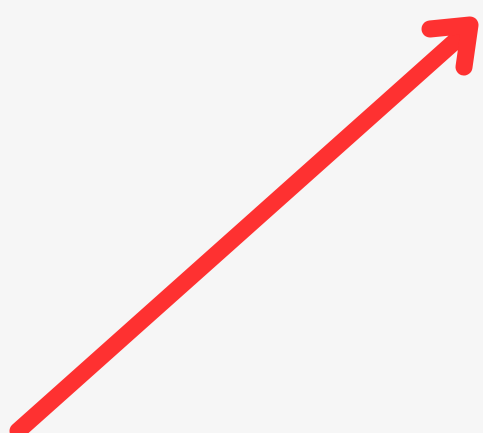  I want to click on arrow-head, so click(450, 46).